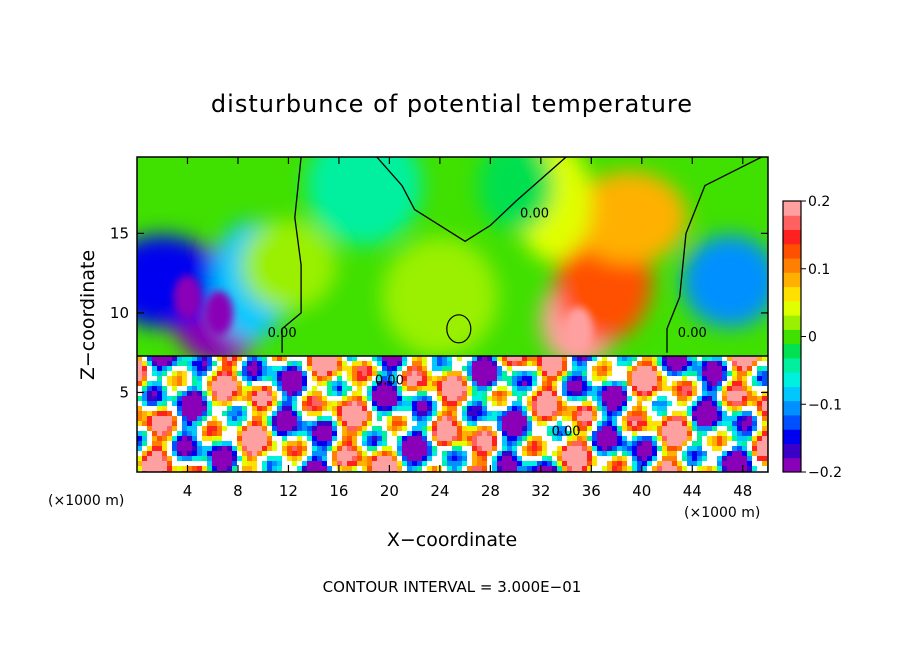  Describe the element at coordinates (825, 473) in the screenshot. I see `colorbar-tick-label: −0.2` at that location.